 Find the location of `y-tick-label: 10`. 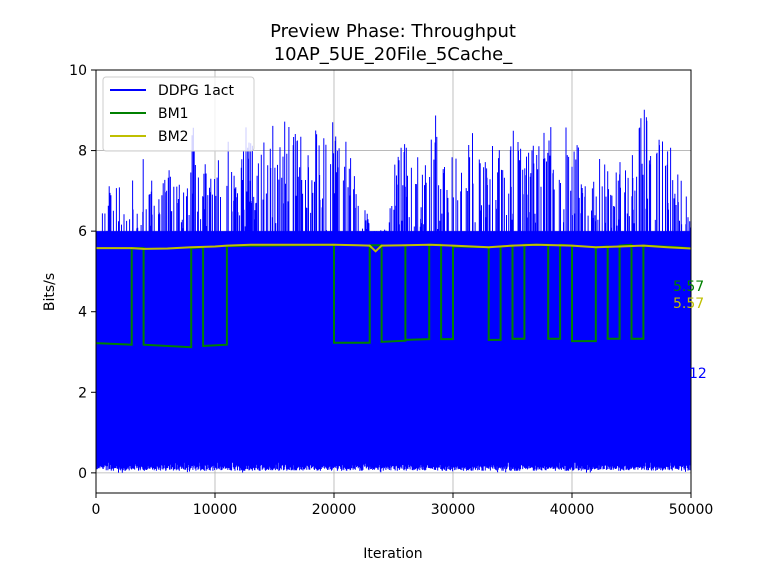

y-tick-label: 10 is located at coordinates (78, 71).